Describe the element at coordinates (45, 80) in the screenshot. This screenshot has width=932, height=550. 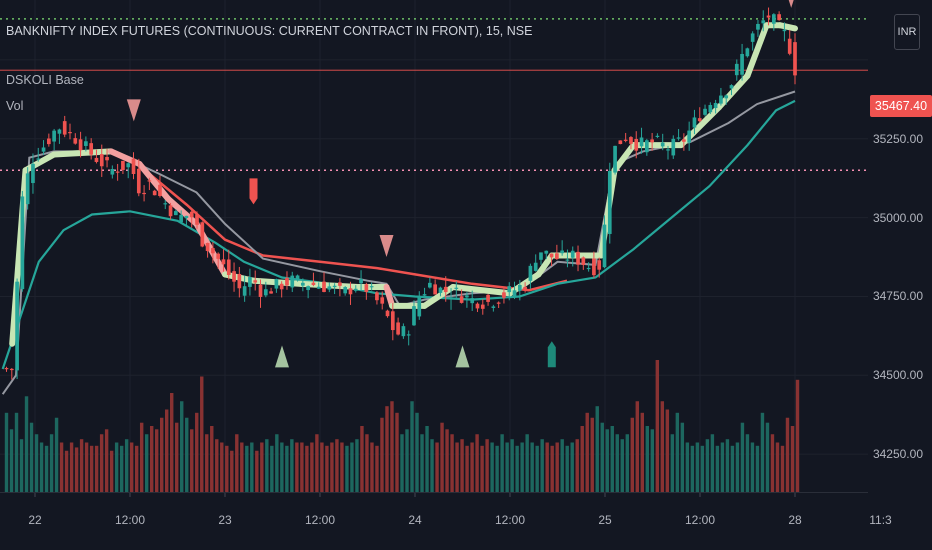
I see `indicator-label: DSKOLI Base` at that location.